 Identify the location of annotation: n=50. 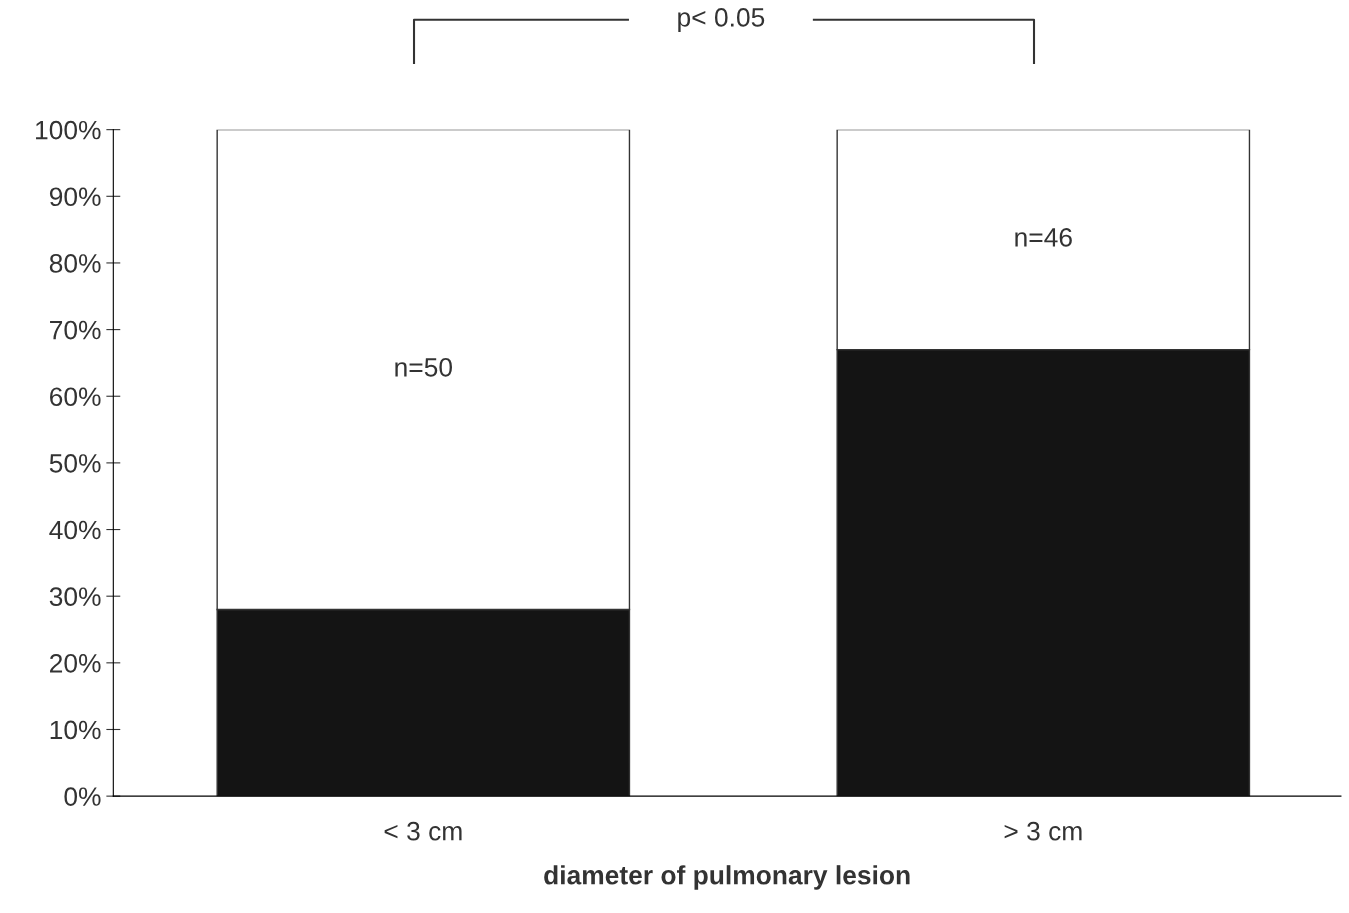
(423, 367).